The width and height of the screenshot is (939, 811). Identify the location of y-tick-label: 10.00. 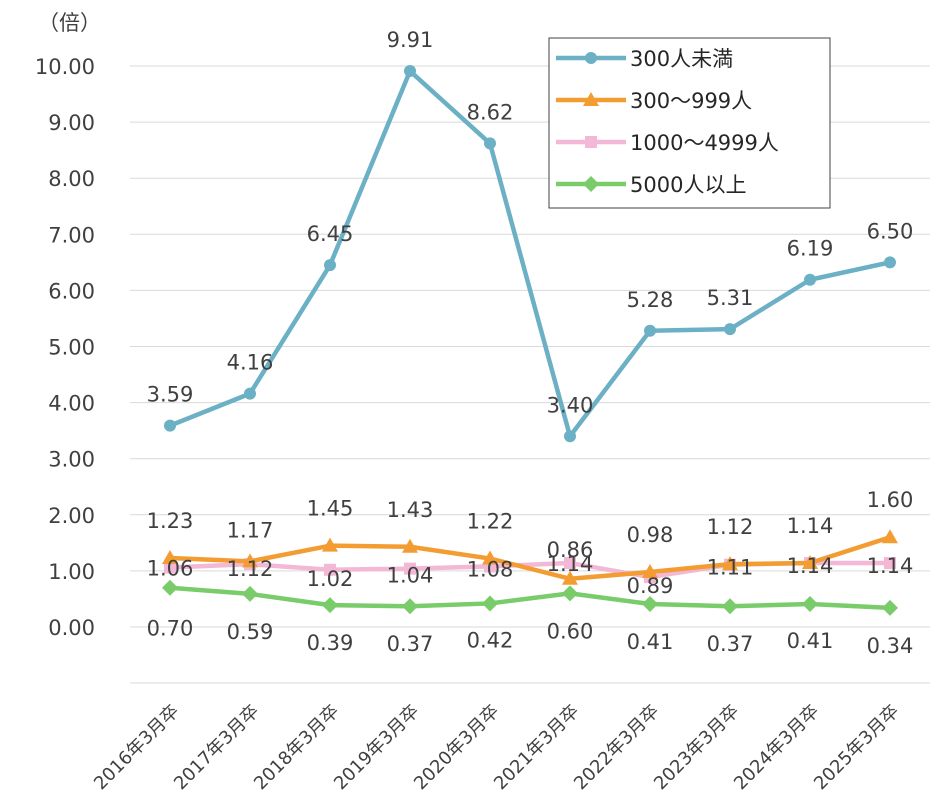
(65, 67).